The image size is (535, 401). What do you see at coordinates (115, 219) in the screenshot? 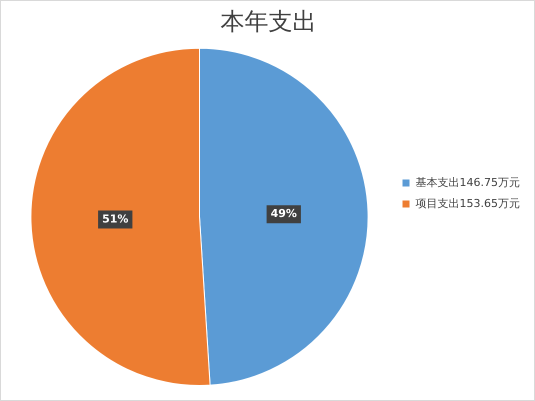
I see `data-label: 51%` at bounding box center [115, 219].